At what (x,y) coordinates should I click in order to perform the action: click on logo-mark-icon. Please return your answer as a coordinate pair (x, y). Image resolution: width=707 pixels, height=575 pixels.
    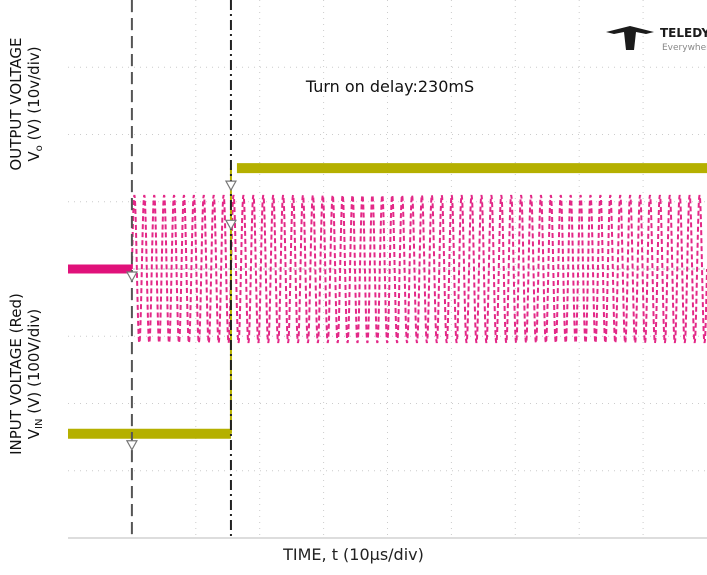
    Looking at the image, I should click on (630, 38).